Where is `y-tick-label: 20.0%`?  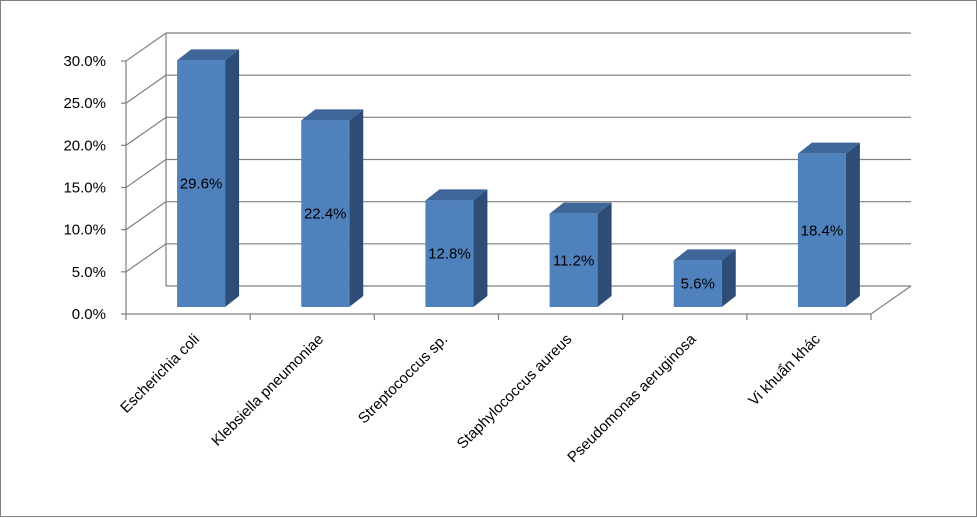
y-tick-label: 20.0% is located at coordinates (84, 145).